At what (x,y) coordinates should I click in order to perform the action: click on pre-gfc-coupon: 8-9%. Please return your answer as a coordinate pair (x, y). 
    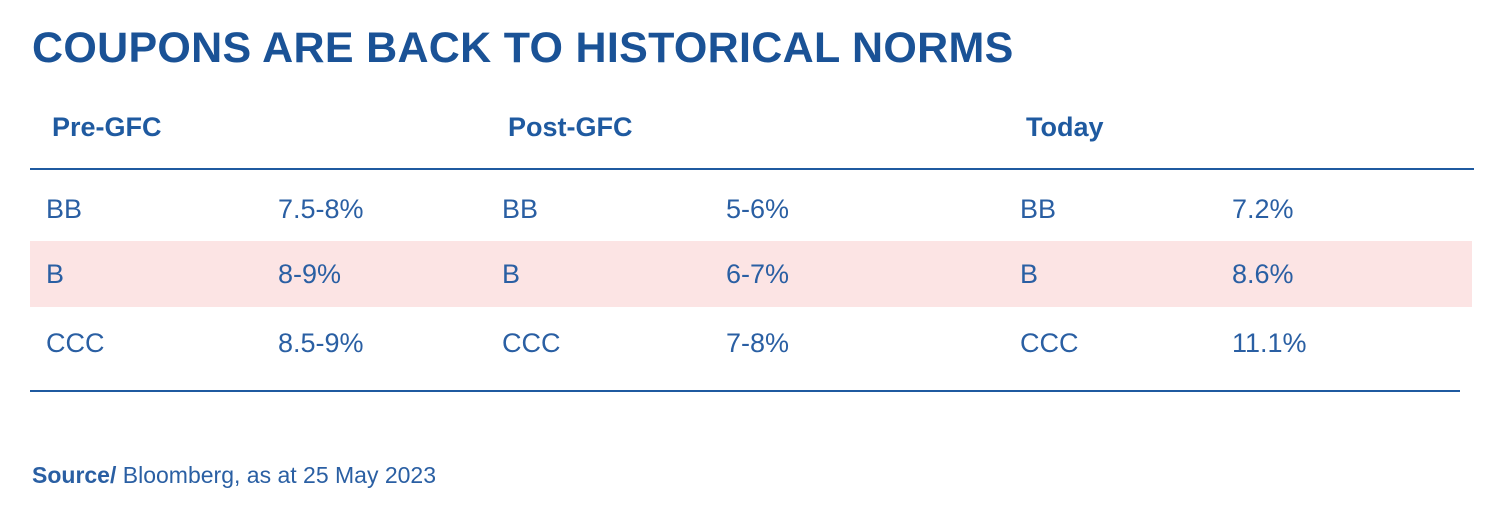
    Looking at the image, I should click on (310, 274).